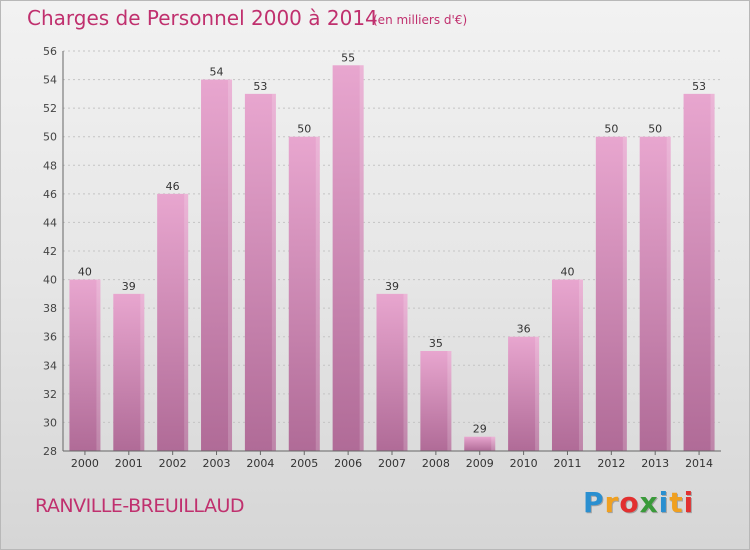  What do you see at coordinates (699, 86) in the screenshot?
I see `data-label-2014: 53` at bounding box center [699, 86].